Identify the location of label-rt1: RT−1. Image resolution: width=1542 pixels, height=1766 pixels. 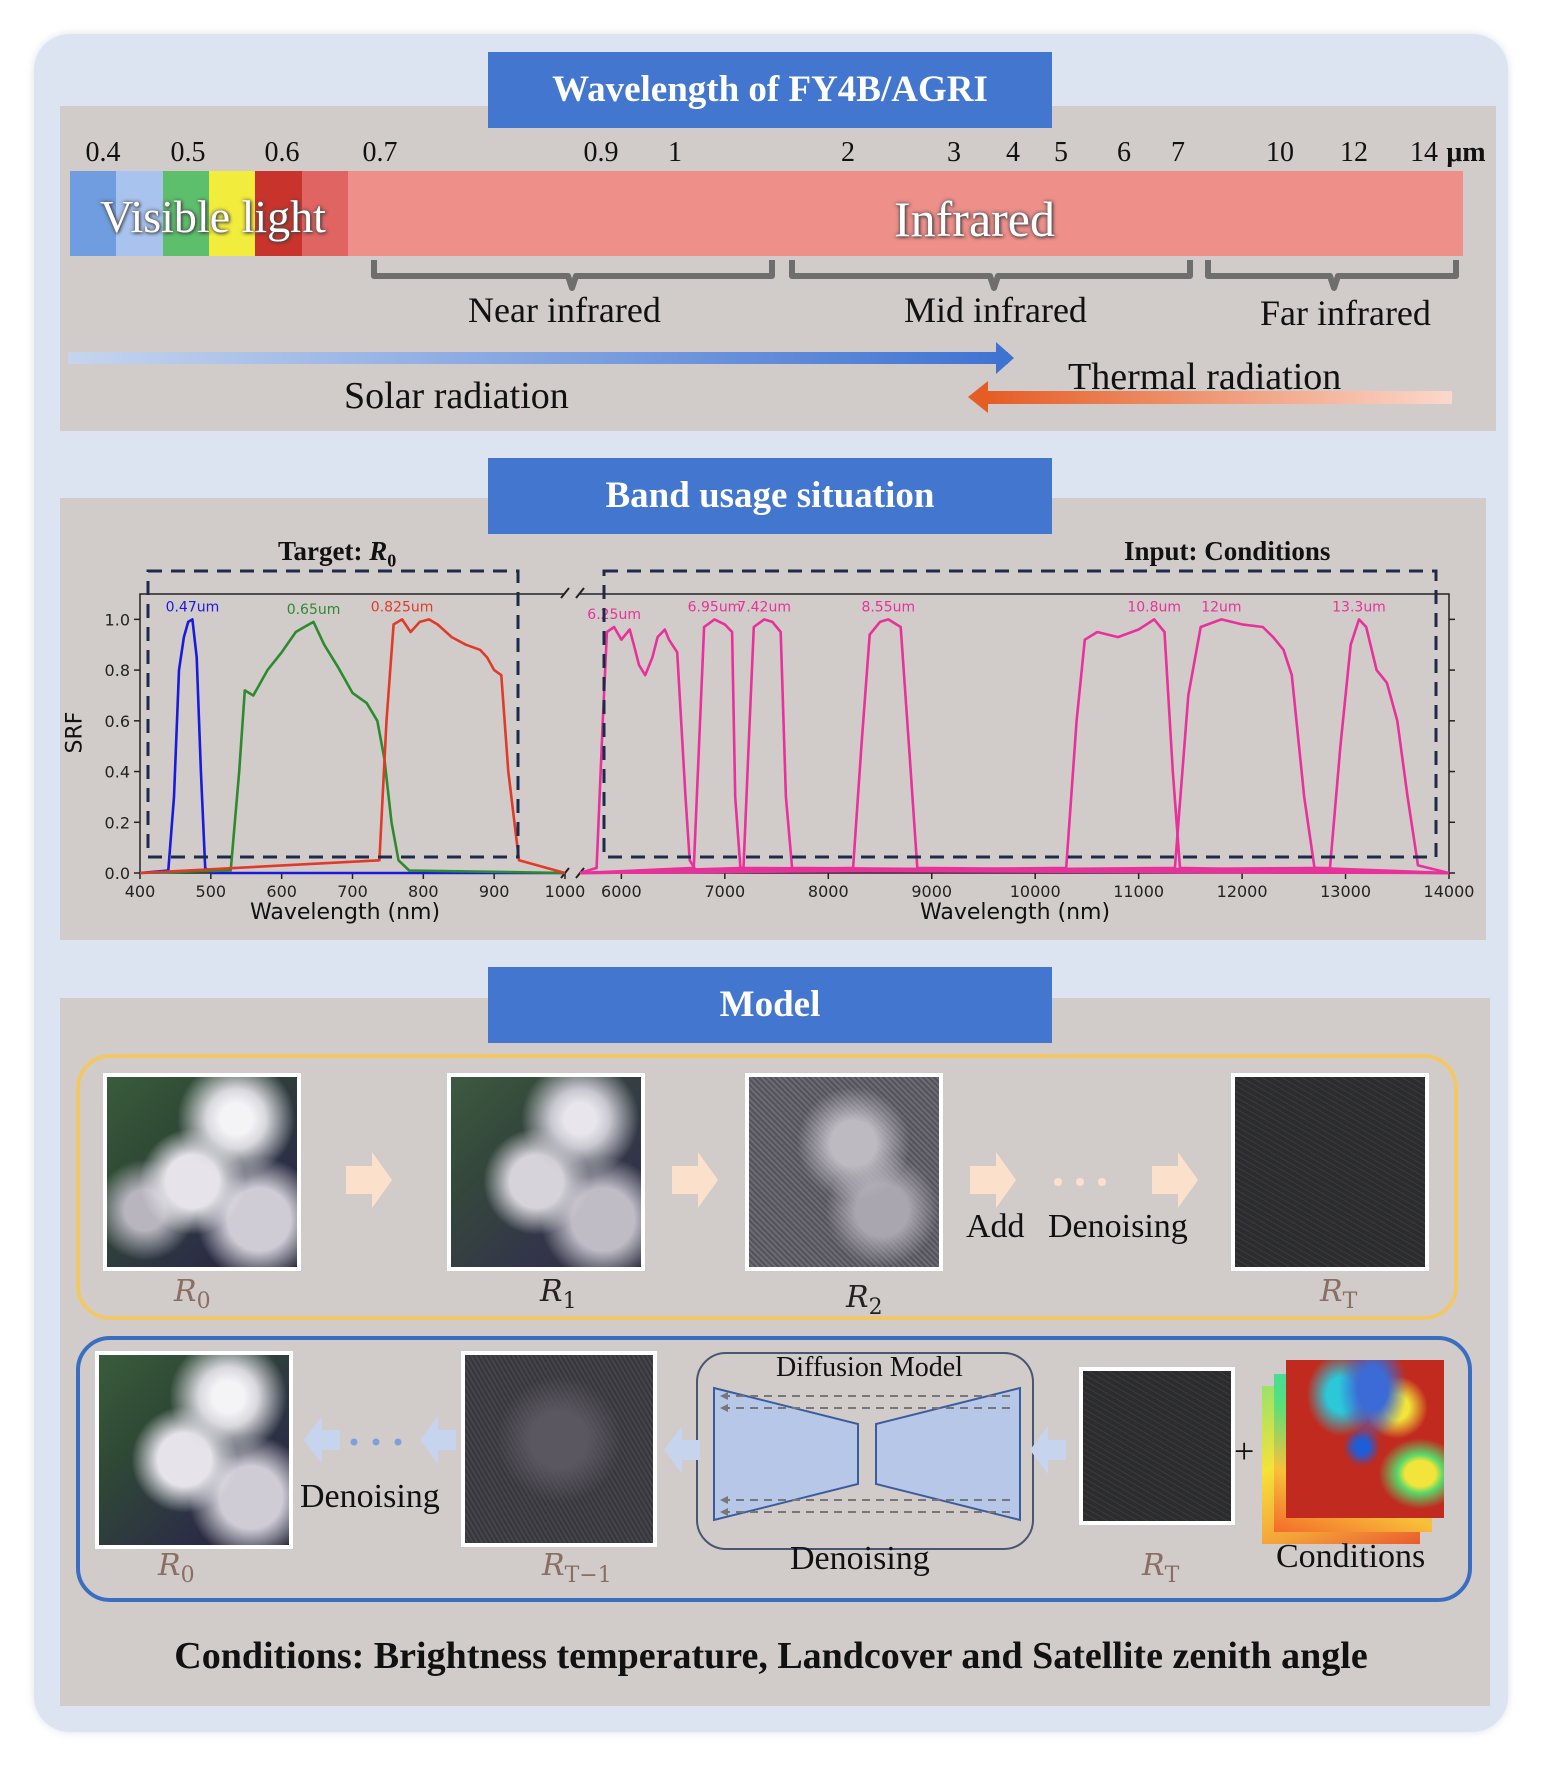
(577, 1568).